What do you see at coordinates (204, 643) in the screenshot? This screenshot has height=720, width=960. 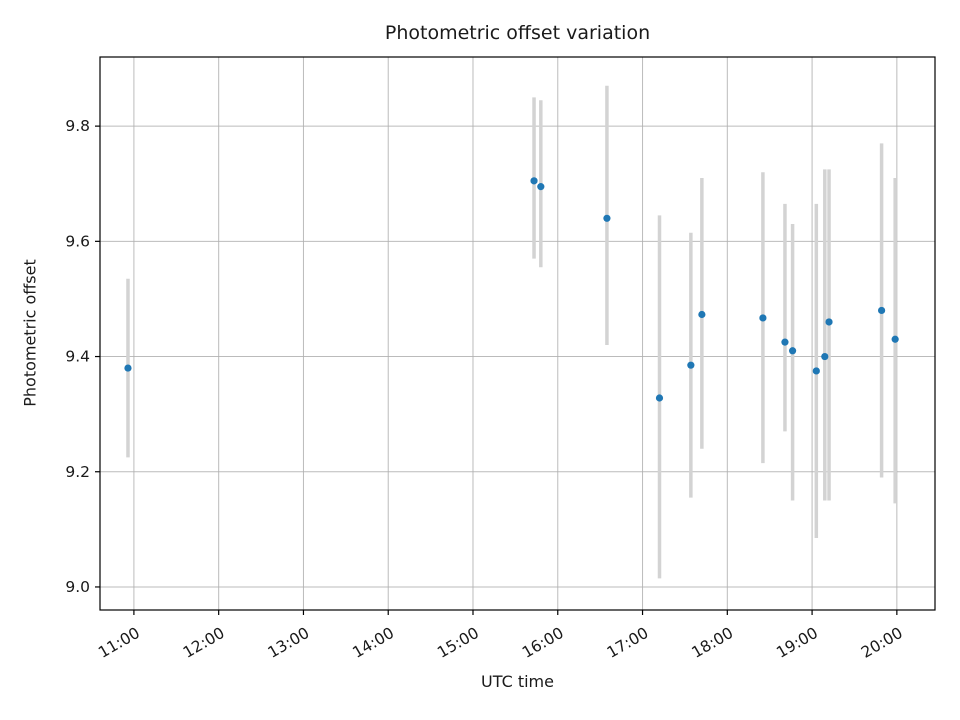 I see `x-tick-label: 12:00` at bounding box center [204, 643].